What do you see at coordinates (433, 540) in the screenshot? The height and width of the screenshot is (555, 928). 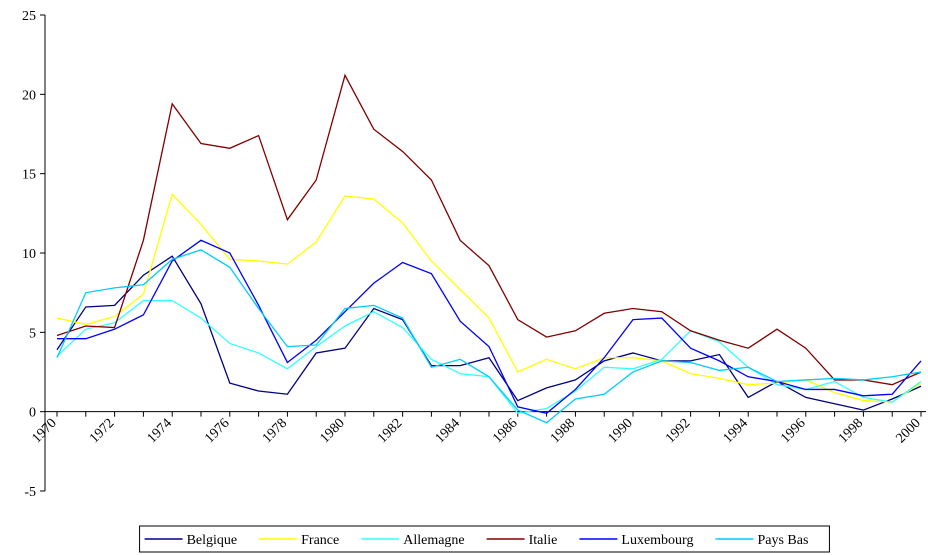 I see `legend-label: Allemagne` at bounding box center [433, 540].